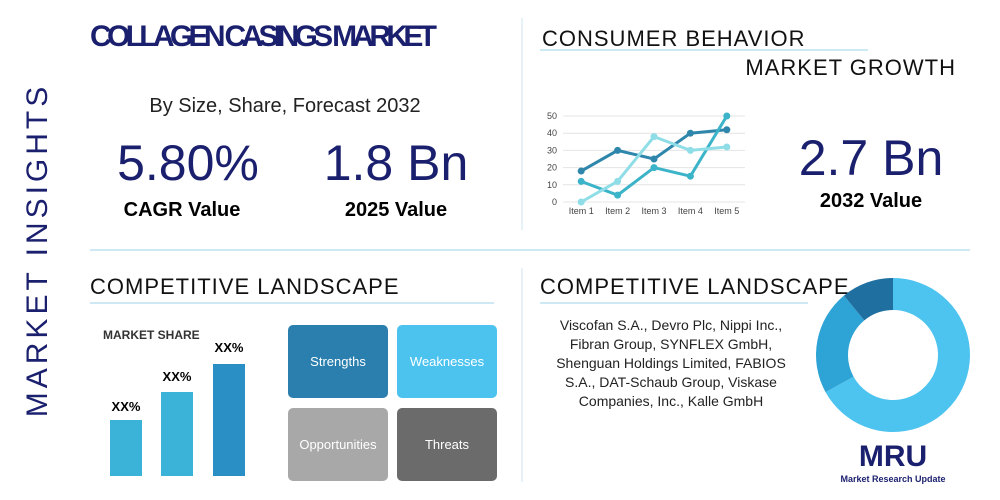 The height and width of the screenshot is (500, 1000). What do you see at coordinates (674, 38) in the screenshot?
I see `section-title: CONSUMER BEHAVIOR` at bounding box center [674, 38].